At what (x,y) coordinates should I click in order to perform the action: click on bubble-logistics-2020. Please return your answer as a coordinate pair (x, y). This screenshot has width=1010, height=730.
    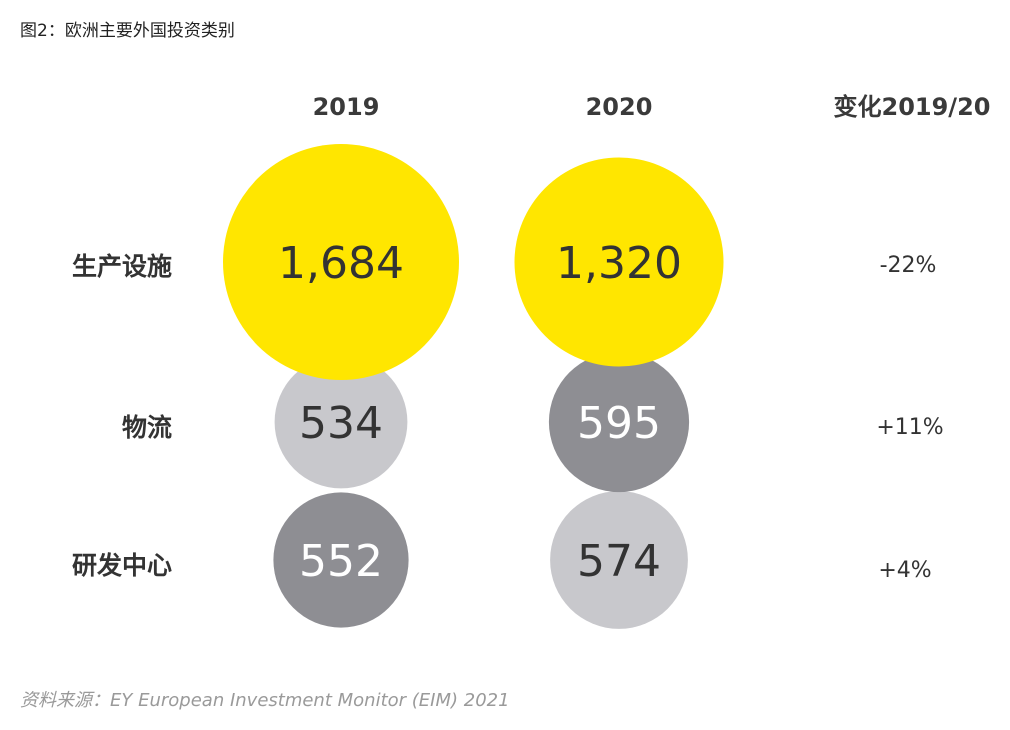
    Looking at the image, I should click on (619, 422).